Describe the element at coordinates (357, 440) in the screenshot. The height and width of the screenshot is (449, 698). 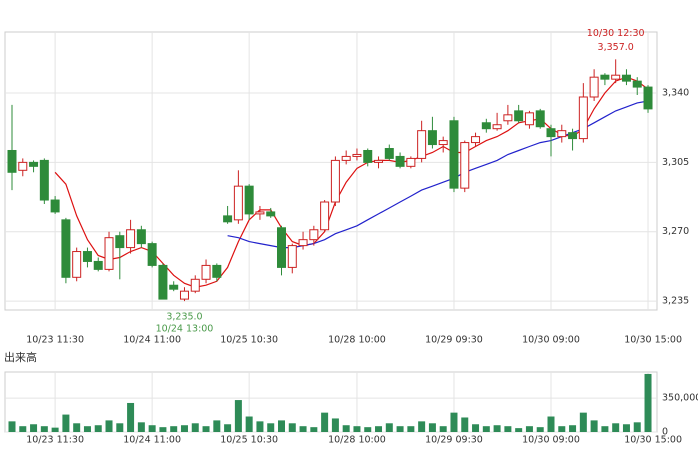
I see `x-tick-label: 10/28 10:00` at that location.